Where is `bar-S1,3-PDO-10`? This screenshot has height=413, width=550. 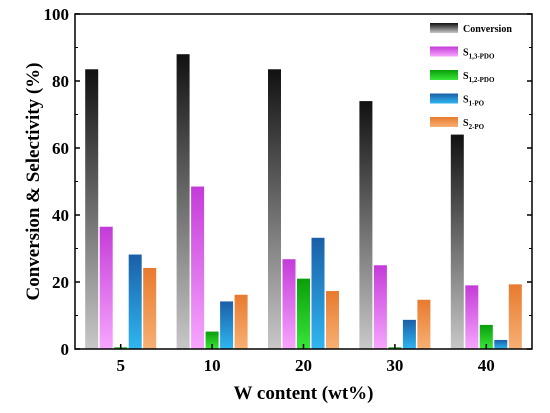
bar-S1,3-PDO-10 is located at coordinates (198, 267).